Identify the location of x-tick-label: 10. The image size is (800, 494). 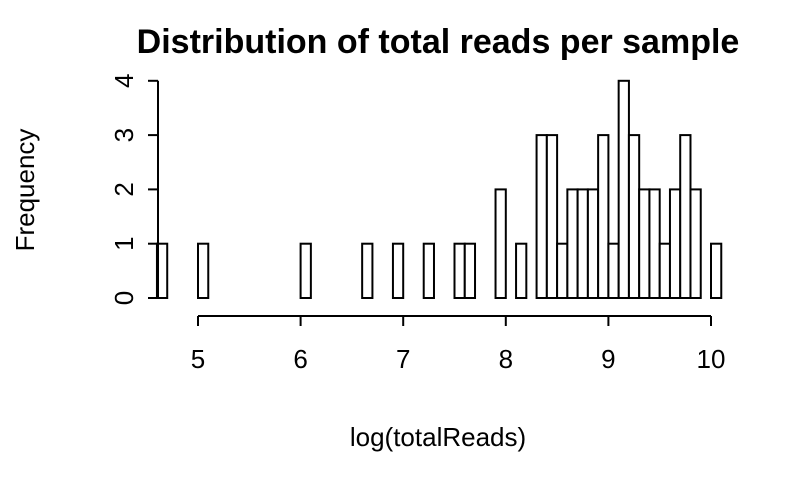
(711, 359).